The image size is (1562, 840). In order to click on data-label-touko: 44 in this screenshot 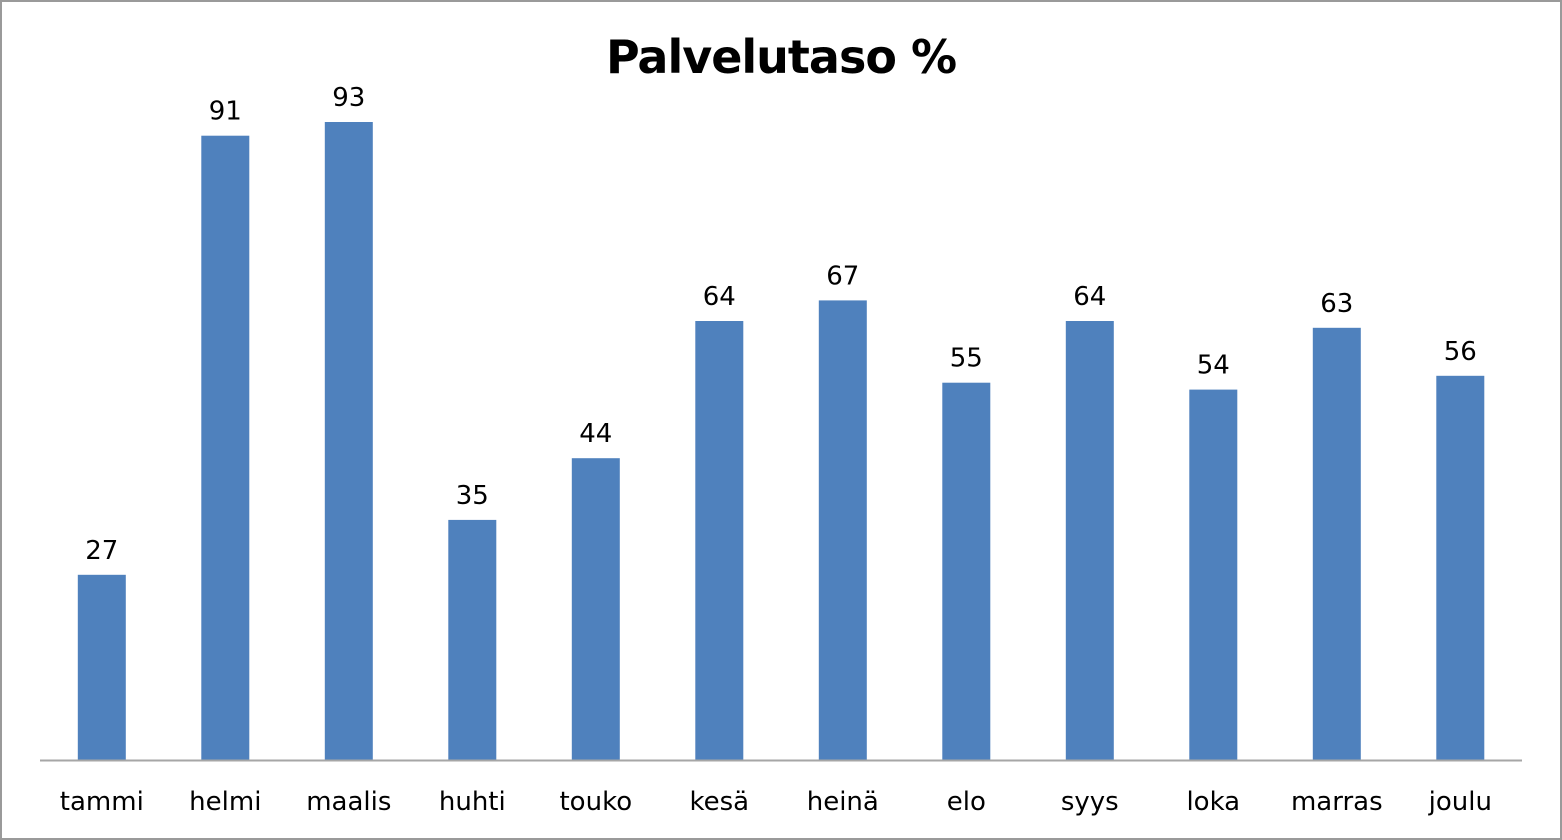, I will do `click(595, 434)`.